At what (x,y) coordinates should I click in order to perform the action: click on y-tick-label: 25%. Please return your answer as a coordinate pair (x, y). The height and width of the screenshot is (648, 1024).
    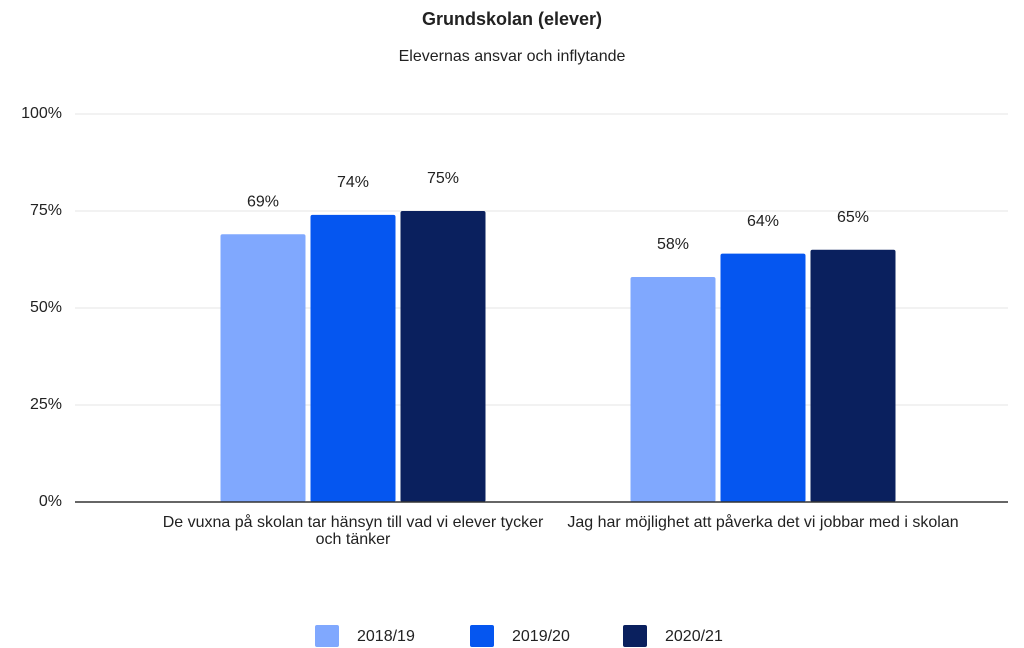
    Looking at the image, I should click on (46, 404).